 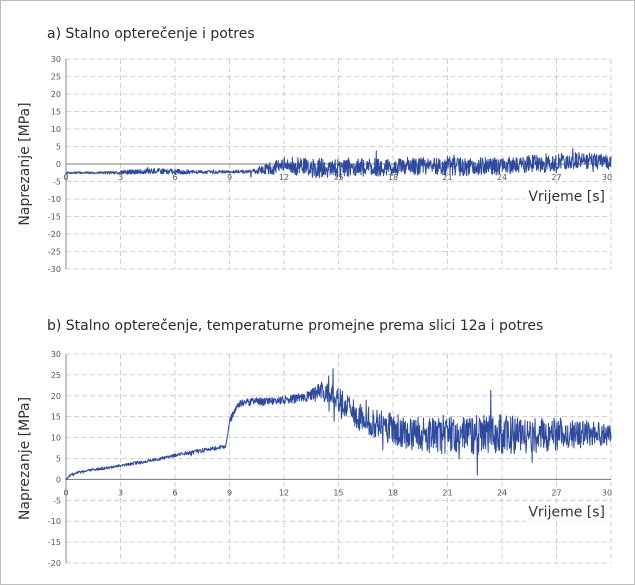 I want to click on chart-b-x-tick: 18, so click(x=393, y=492).